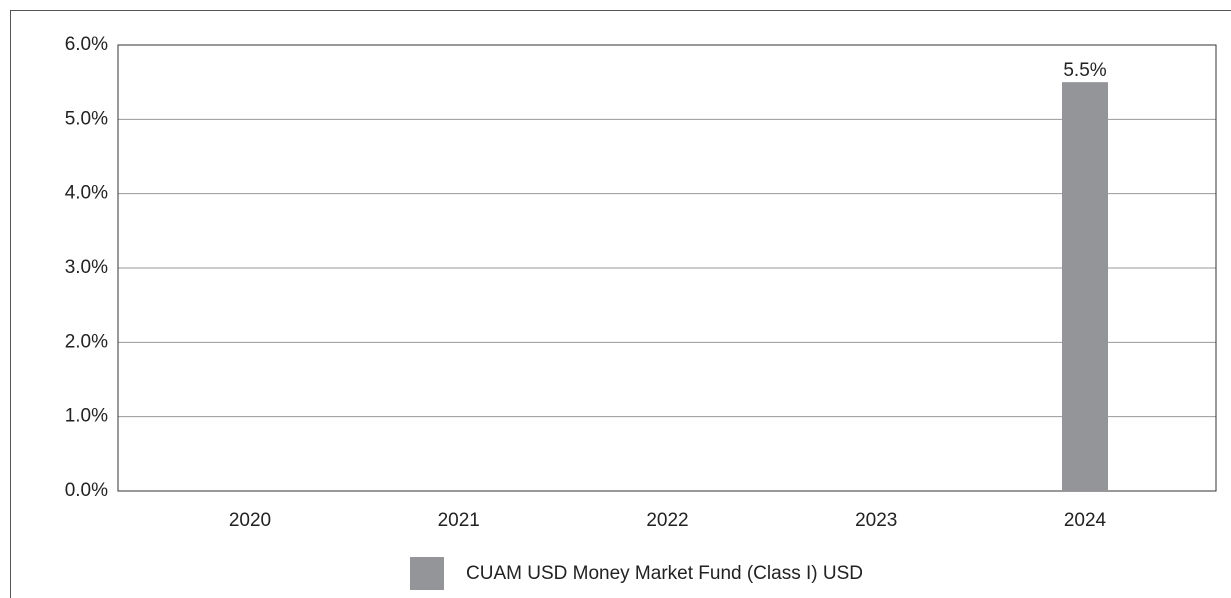 This screenshot has height=598, width=1231. I want to click on y-tick-label: 5.0%, so click(86, 118).